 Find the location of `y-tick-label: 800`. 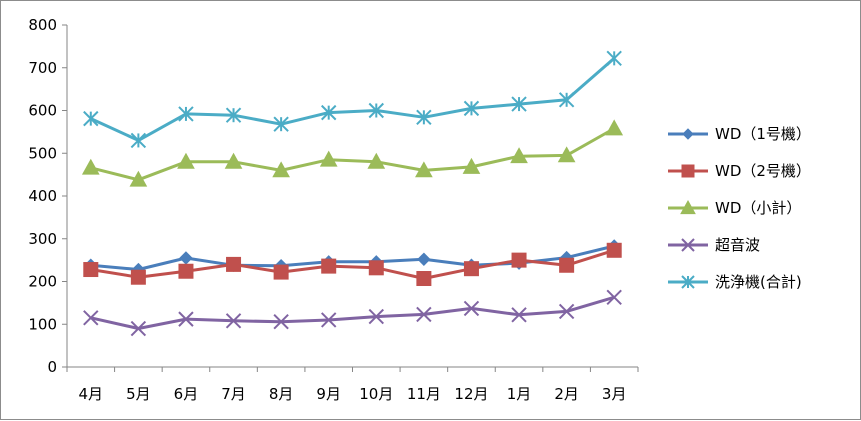

y-tick-label: 800 is located at coordinates (42, 25).